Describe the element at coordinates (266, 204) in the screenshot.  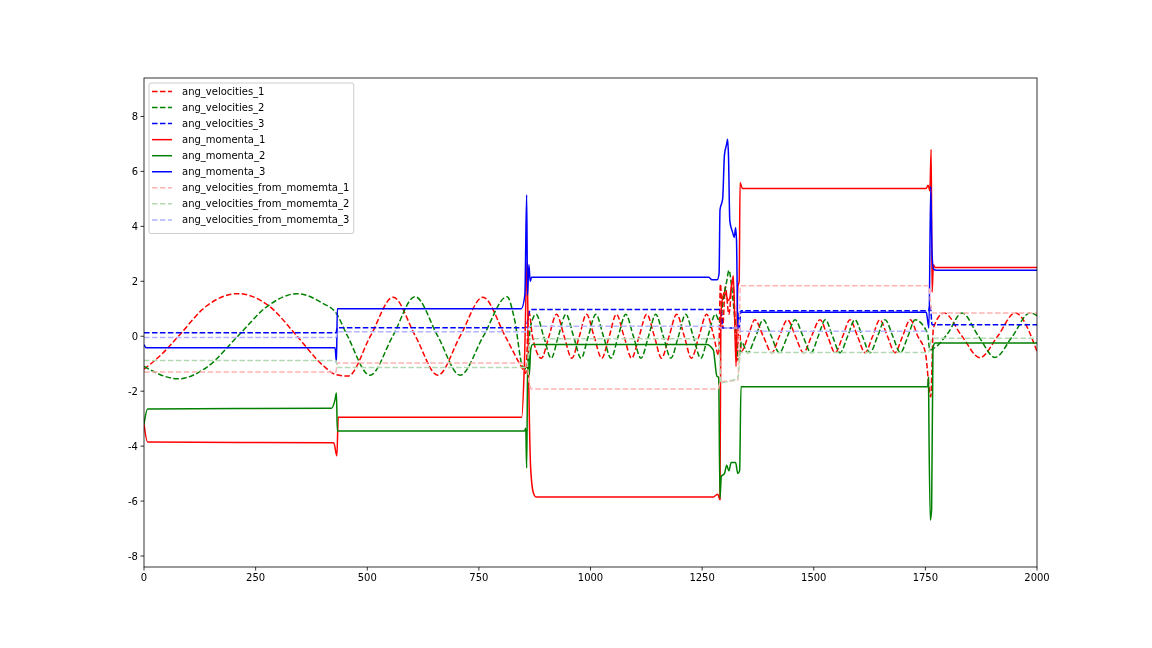
I see `legend-label: ang_velocities_from_momemta_2` at that location.